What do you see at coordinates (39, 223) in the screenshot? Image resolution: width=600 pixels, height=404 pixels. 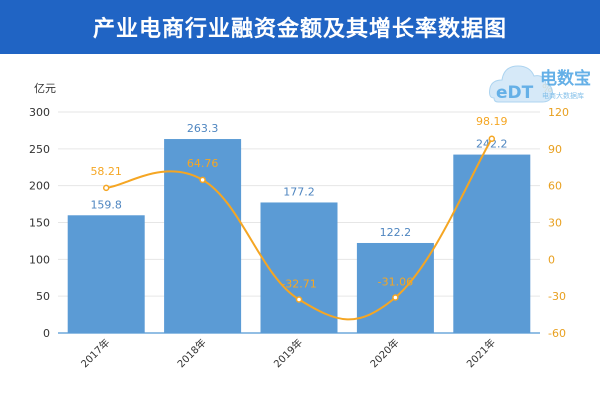 I see `y-tick-label: 150` at bounding box center [39, 223].